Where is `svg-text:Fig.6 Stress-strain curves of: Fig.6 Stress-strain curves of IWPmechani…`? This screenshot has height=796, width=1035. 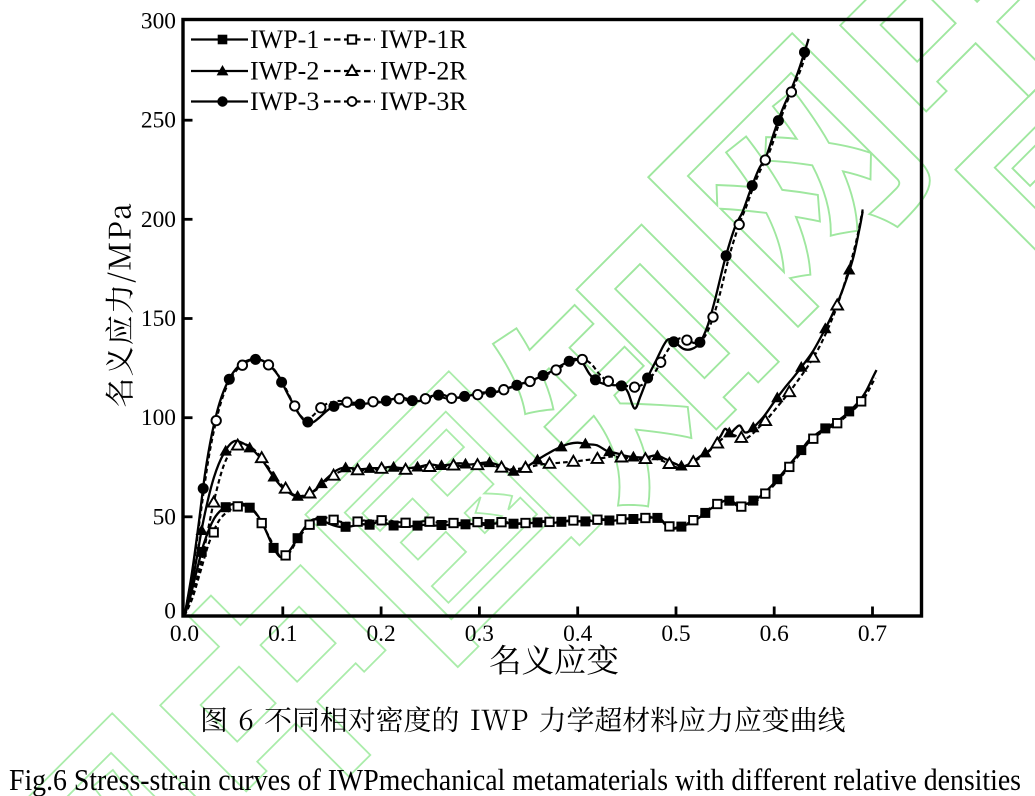 svg-text:Fig.6 Stress-strain curves of: Fig.6 Stress-strain curves of IWPmechani… is located at coordinates (515, 779).